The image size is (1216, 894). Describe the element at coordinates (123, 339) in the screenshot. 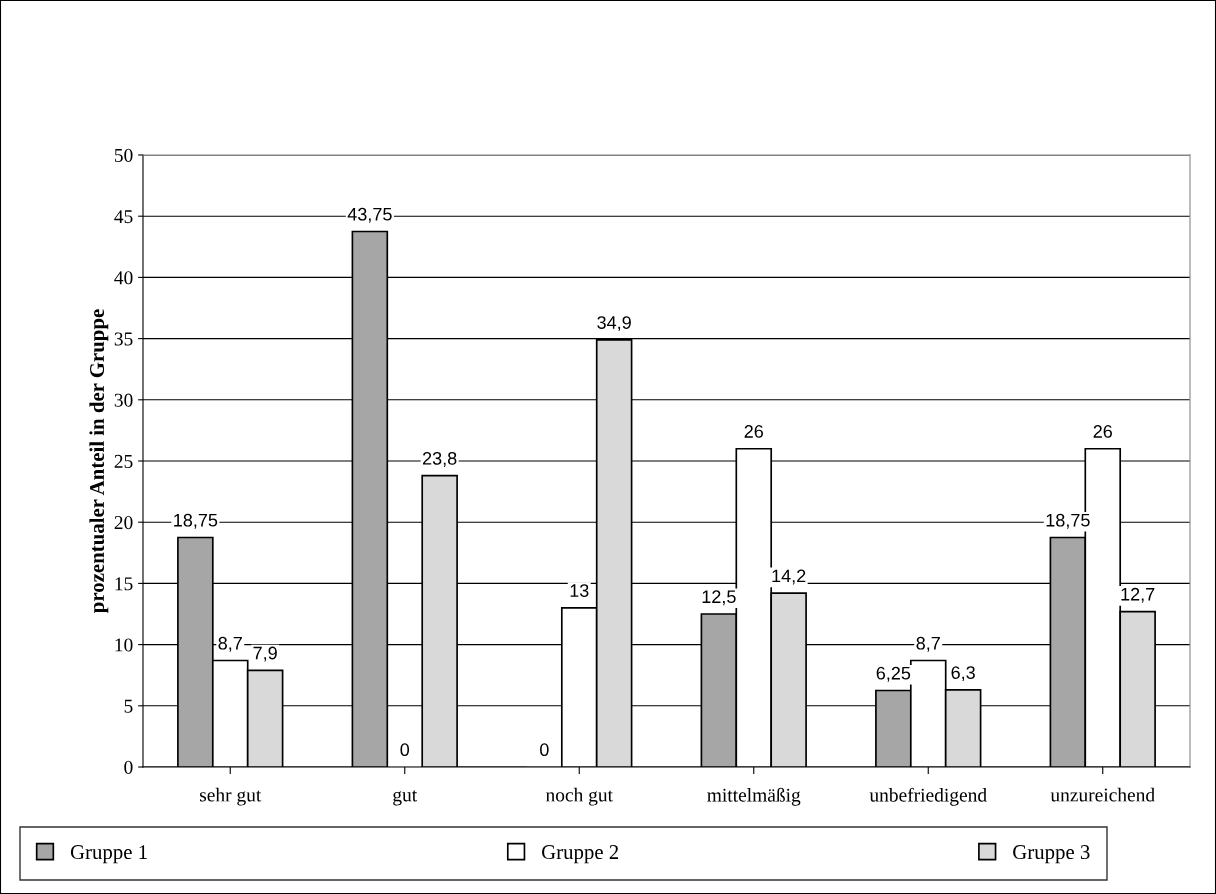

I see `y-tick-label: 35` at that location.